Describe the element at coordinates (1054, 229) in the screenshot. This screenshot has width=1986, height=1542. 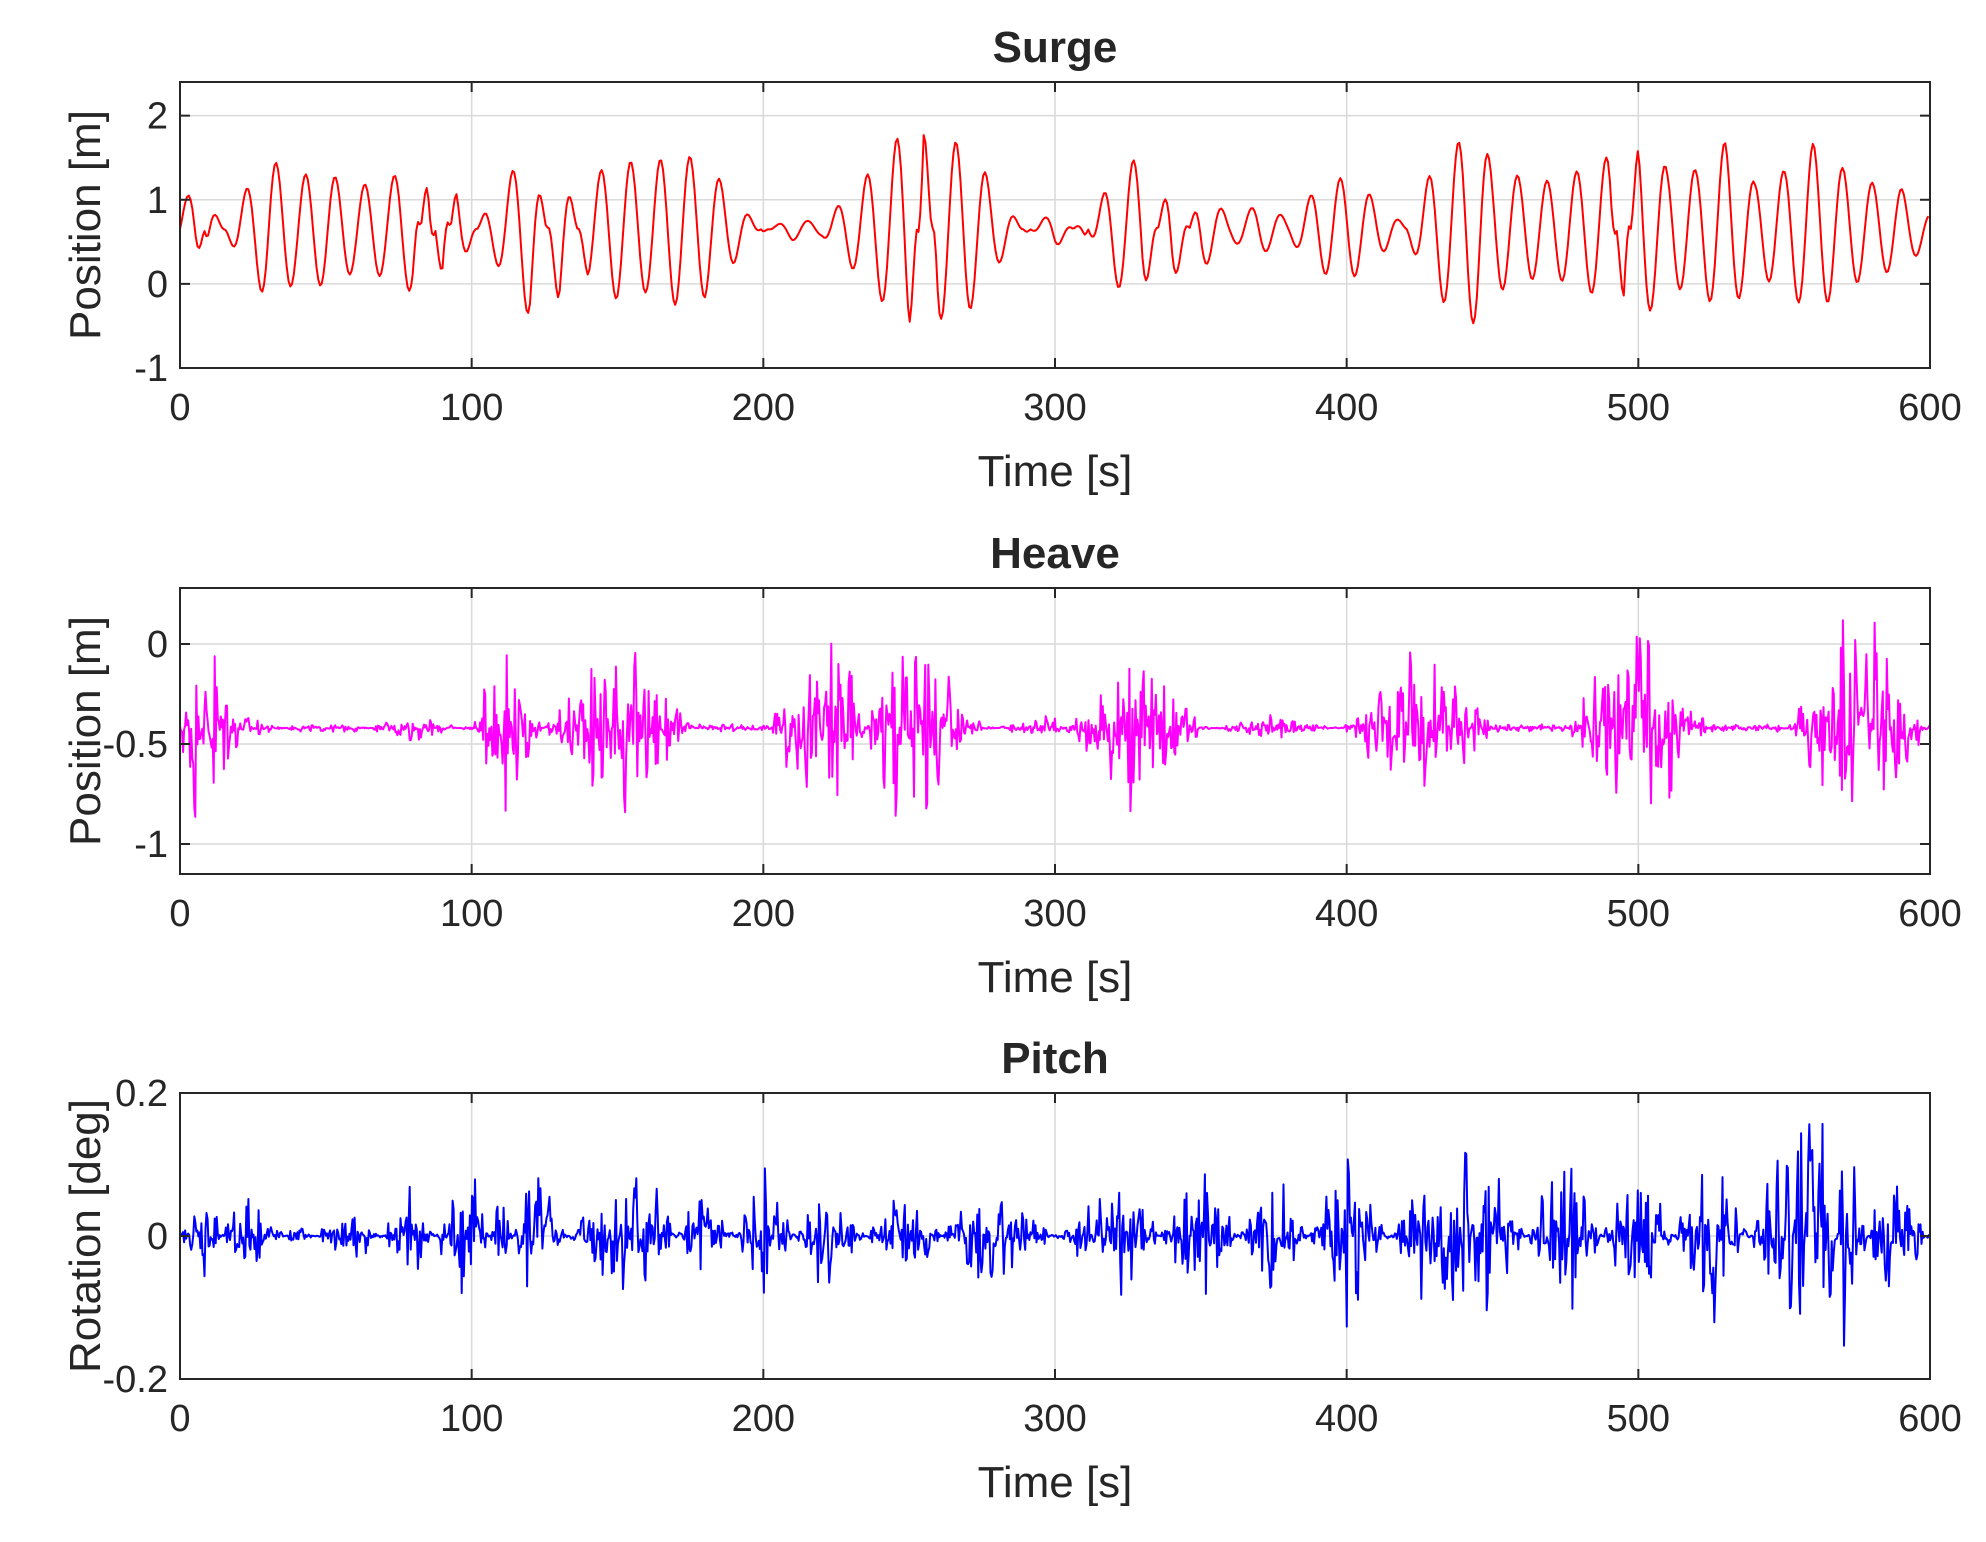
I see `surge-series-line` at that location.